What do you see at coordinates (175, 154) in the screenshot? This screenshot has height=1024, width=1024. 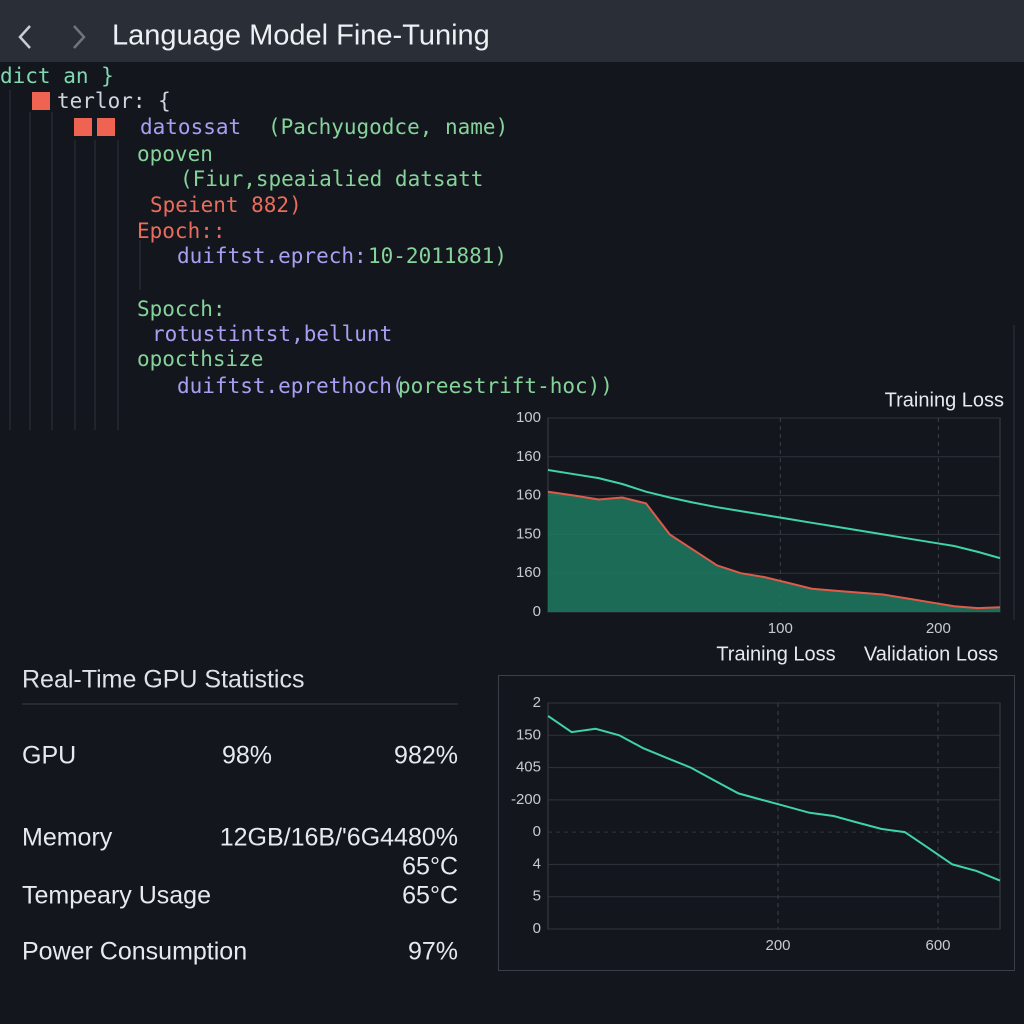 I see `code-text: opoven` at bounding box center [175, 154].